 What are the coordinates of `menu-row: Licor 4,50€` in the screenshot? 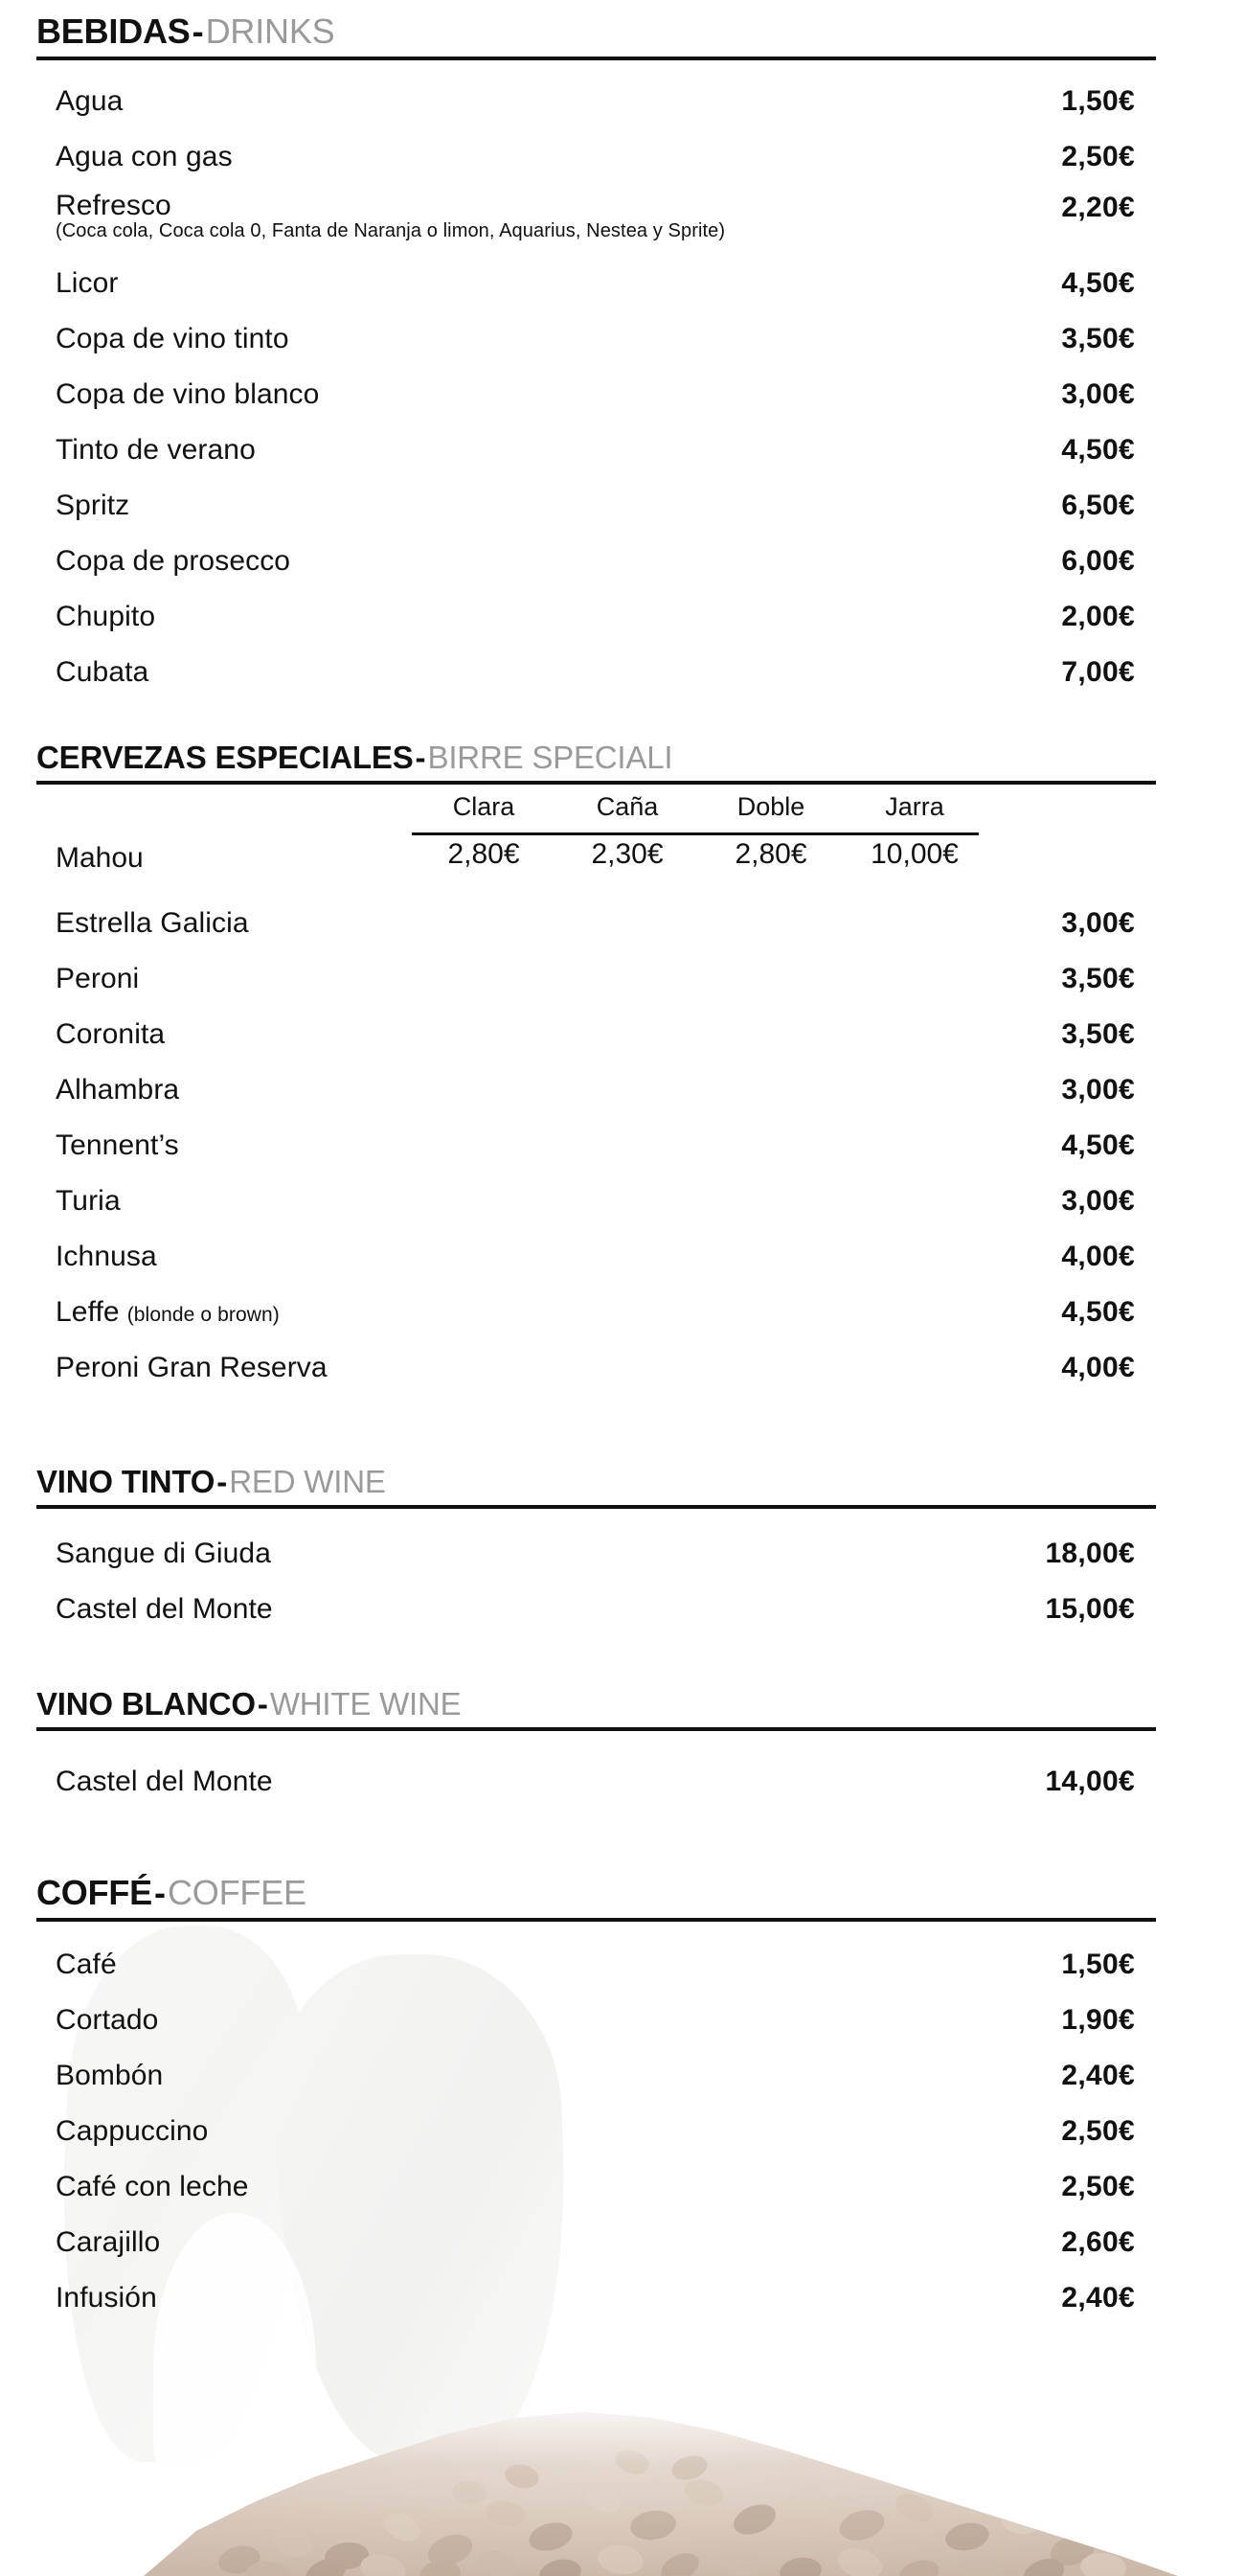 It's located at (623, 284).